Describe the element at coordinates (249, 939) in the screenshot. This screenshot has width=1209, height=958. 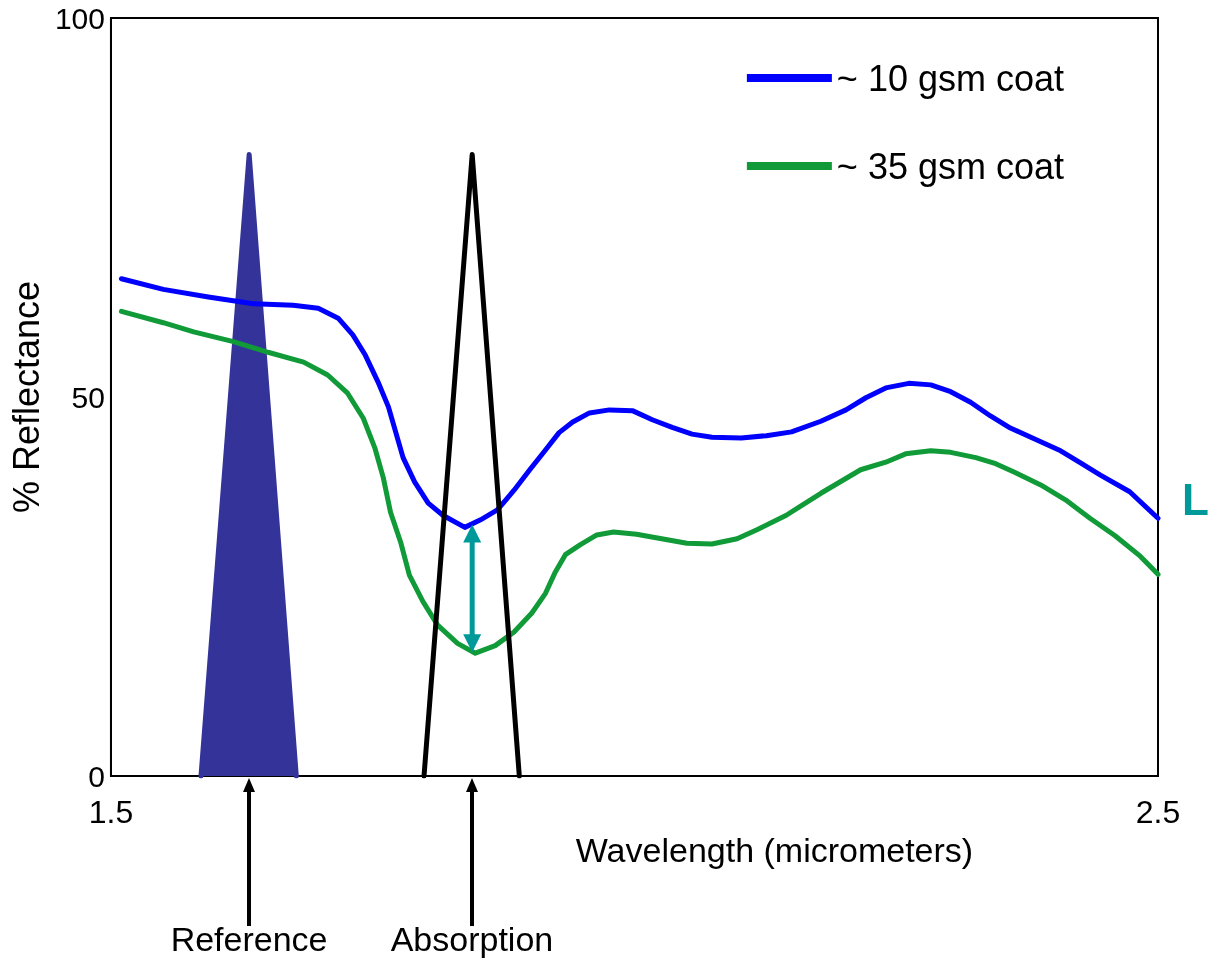
I see `text: Reference` at that location.